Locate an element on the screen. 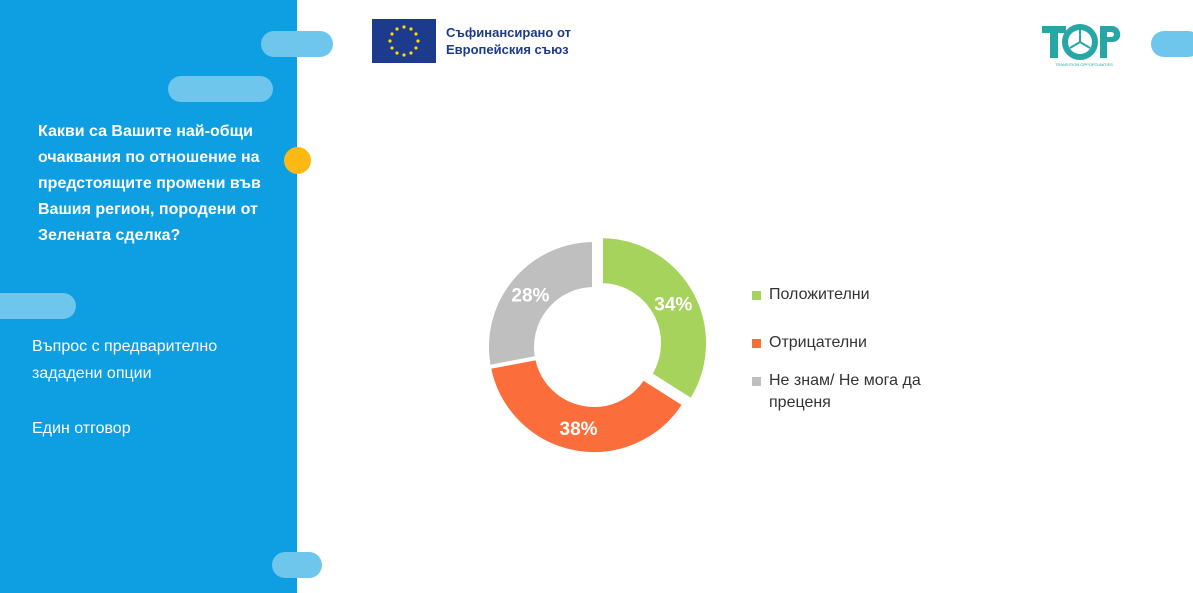 The height and width of the screenshot is (593, 1193). legend-item: Не знам/ Не мога да преценя is located at coordinates (845, 392).